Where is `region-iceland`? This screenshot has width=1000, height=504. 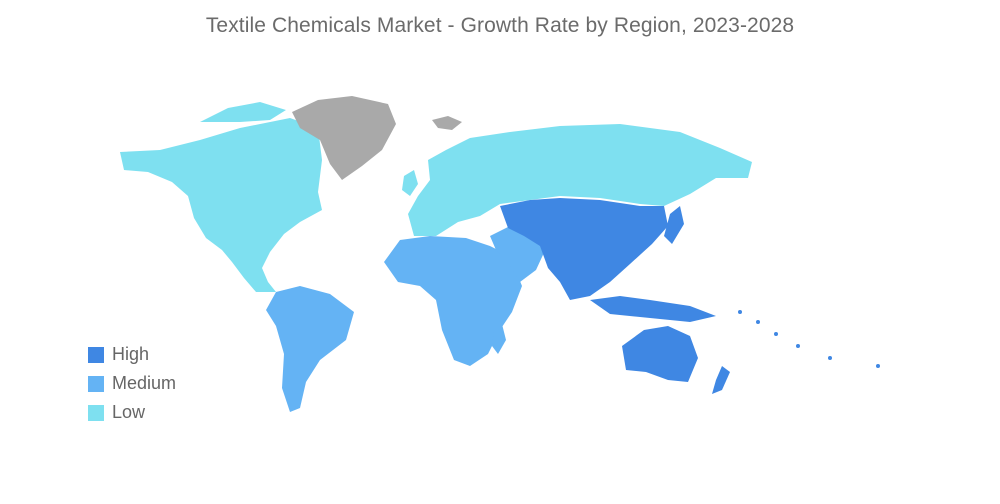 region-iceland is located at coordinates (447, 123).